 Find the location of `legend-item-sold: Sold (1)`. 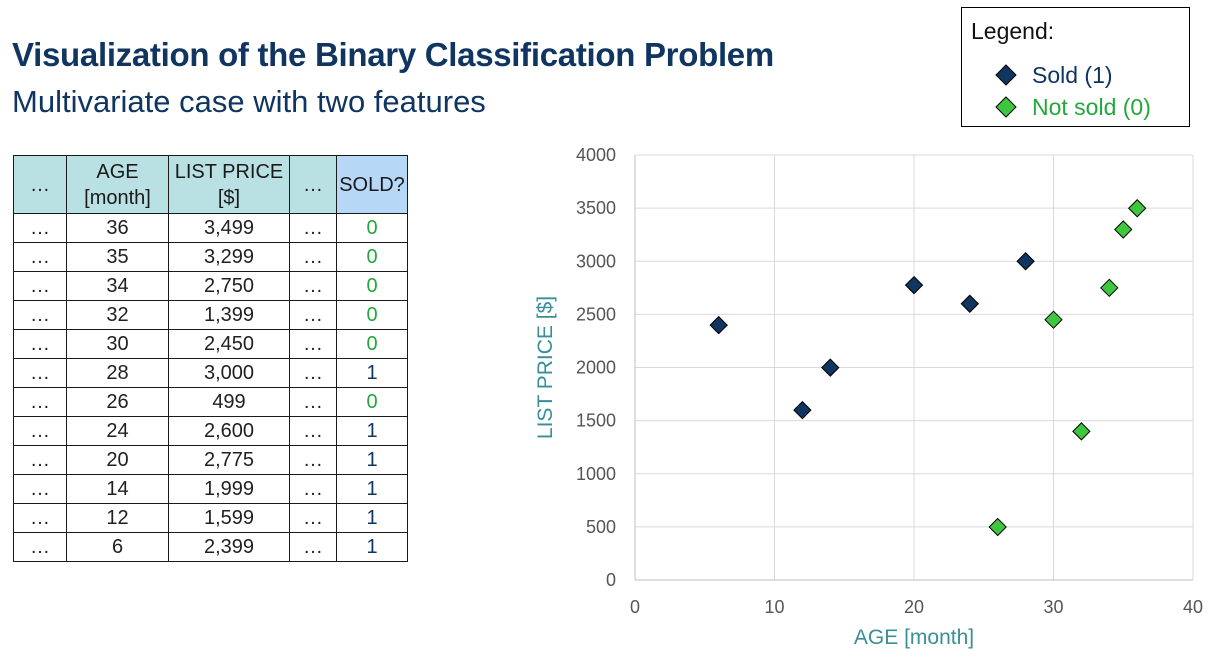

legend-item-sold: Sold (1) is located at coordinates (1053, 75).